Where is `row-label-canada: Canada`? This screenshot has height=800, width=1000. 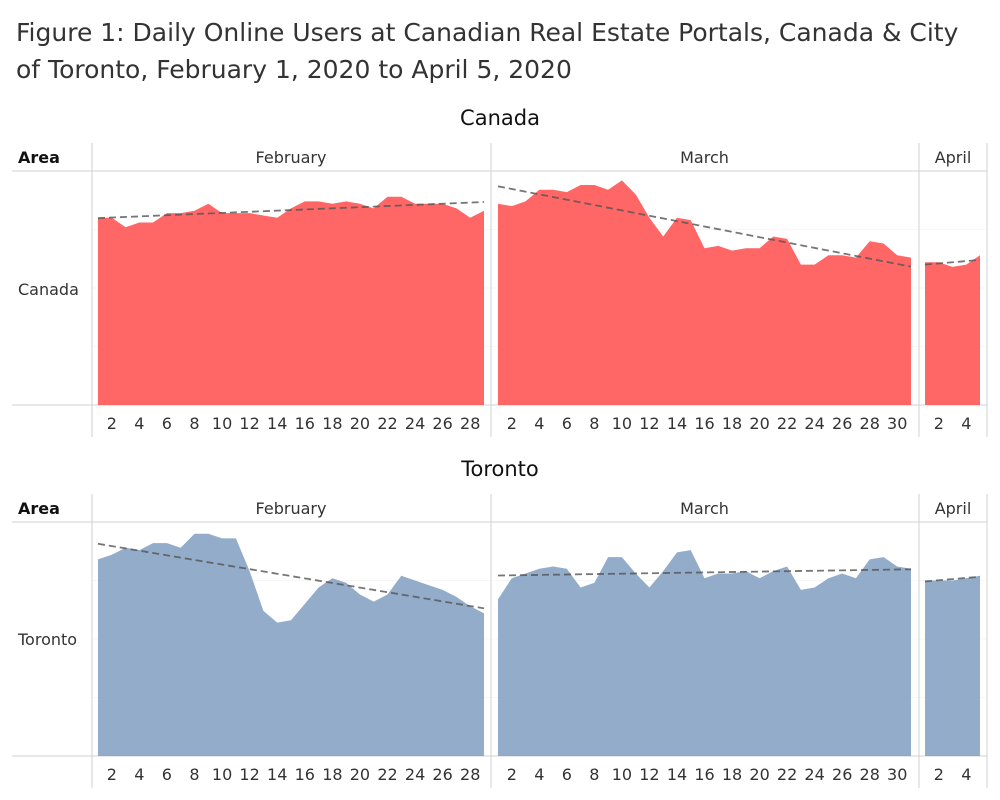
row-label-canada: Canada is located at coordinates (48, 289).